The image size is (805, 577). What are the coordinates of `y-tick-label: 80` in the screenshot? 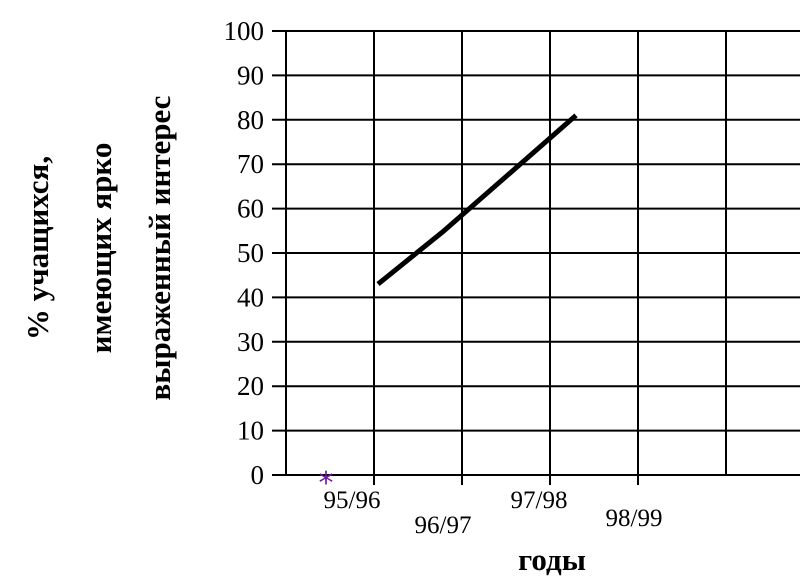 It's located at (250, 120).